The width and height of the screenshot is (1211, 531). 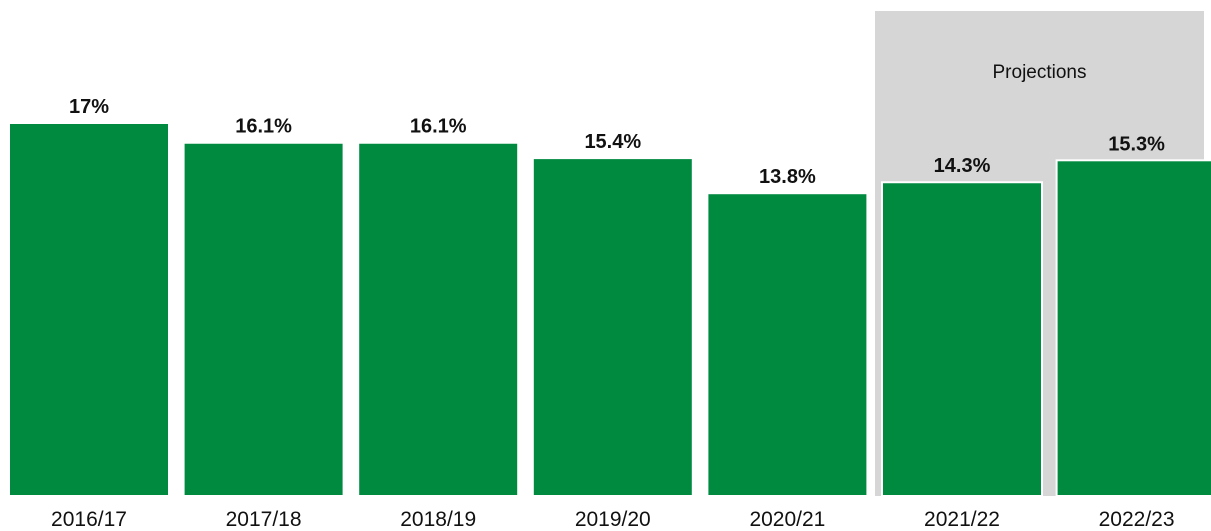 I want to click on value-label: 15.4%, so click(x=612, y=142).